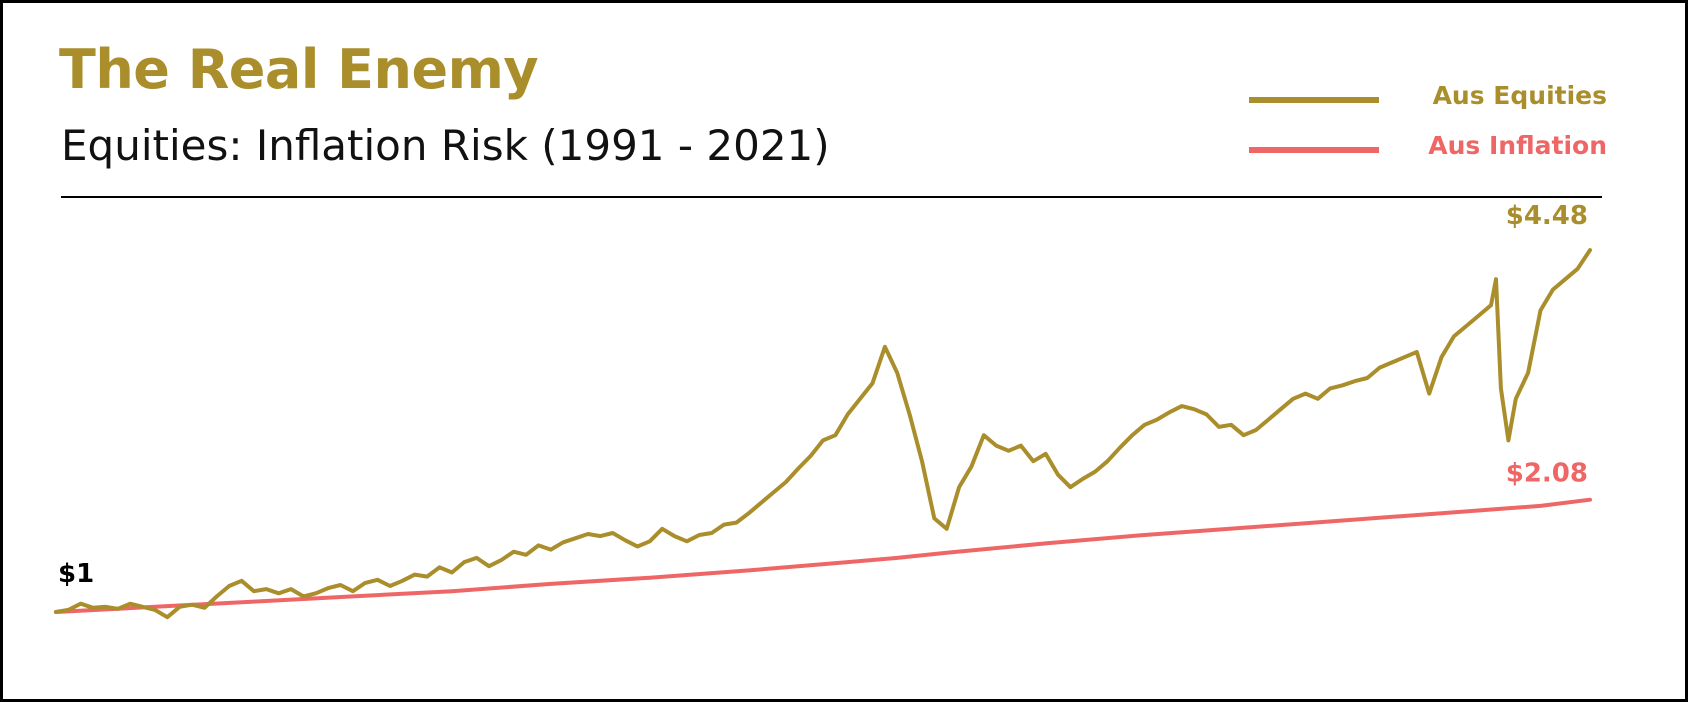  Describe the element at coordinates (1547, 216) in the screenshot. I see `end-value-label-equities: $4.48` at that location.